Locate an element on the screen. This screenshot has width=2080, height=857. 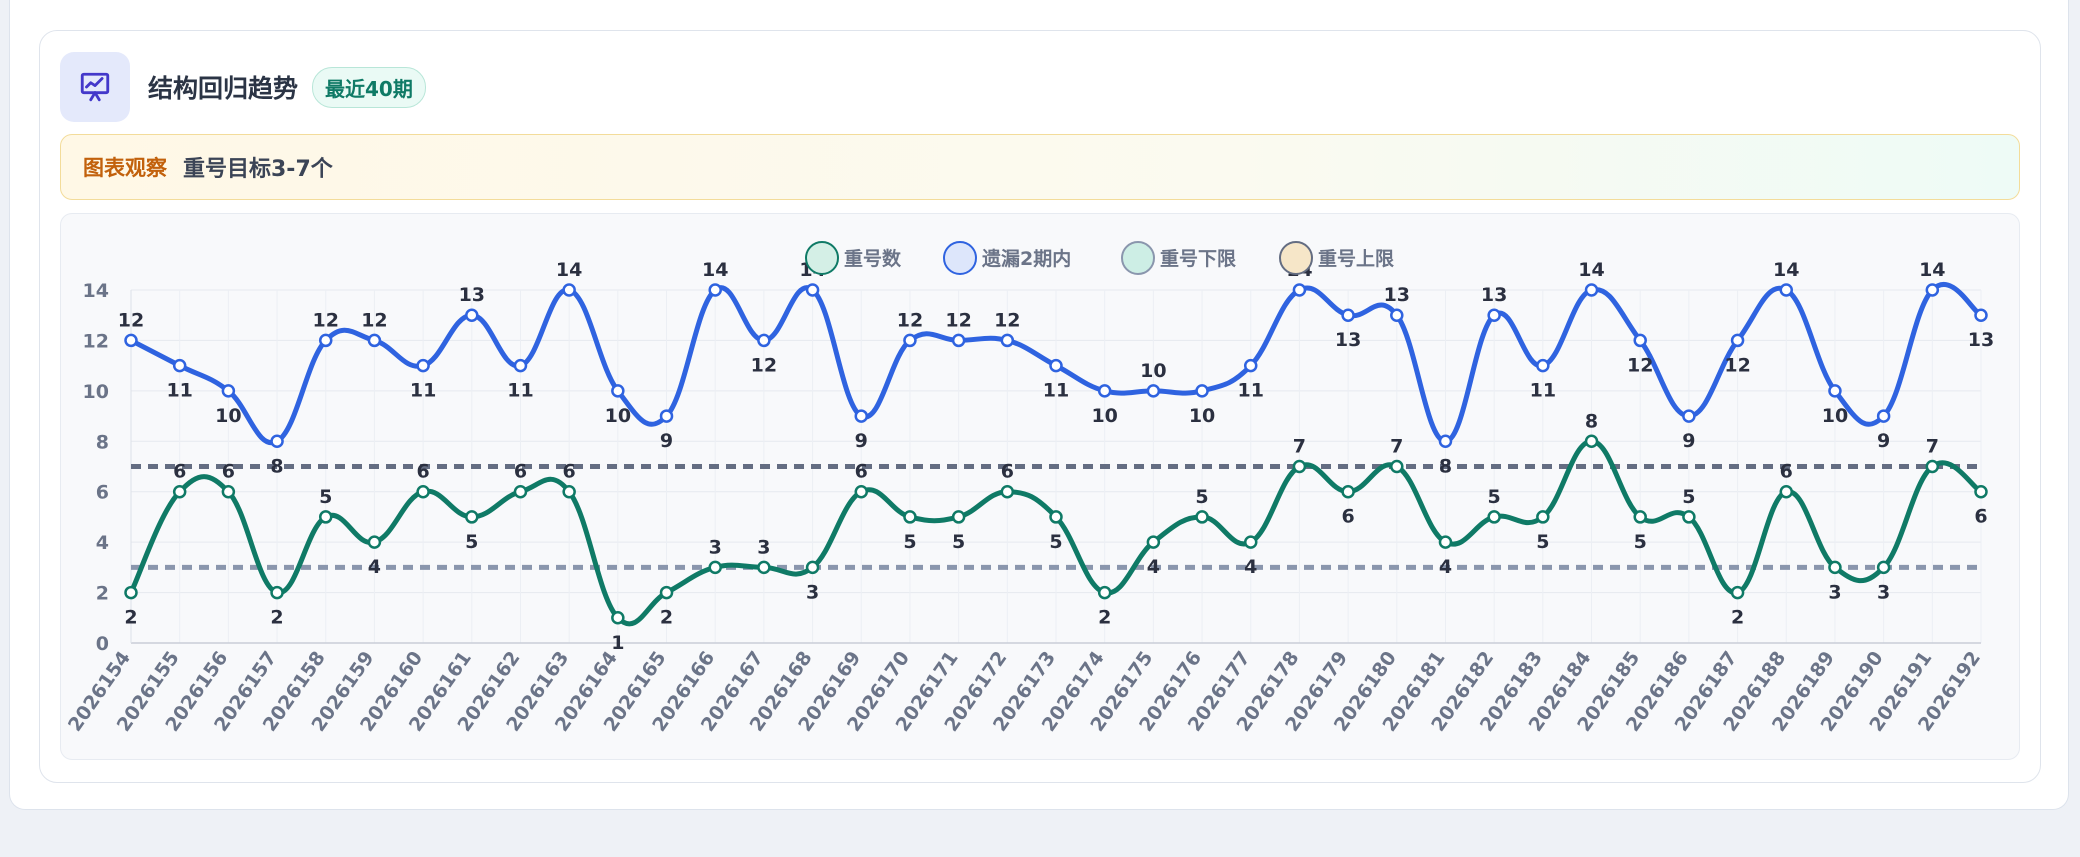
legend-label-repeat: 重号数 is located at coordinates (873, 258).